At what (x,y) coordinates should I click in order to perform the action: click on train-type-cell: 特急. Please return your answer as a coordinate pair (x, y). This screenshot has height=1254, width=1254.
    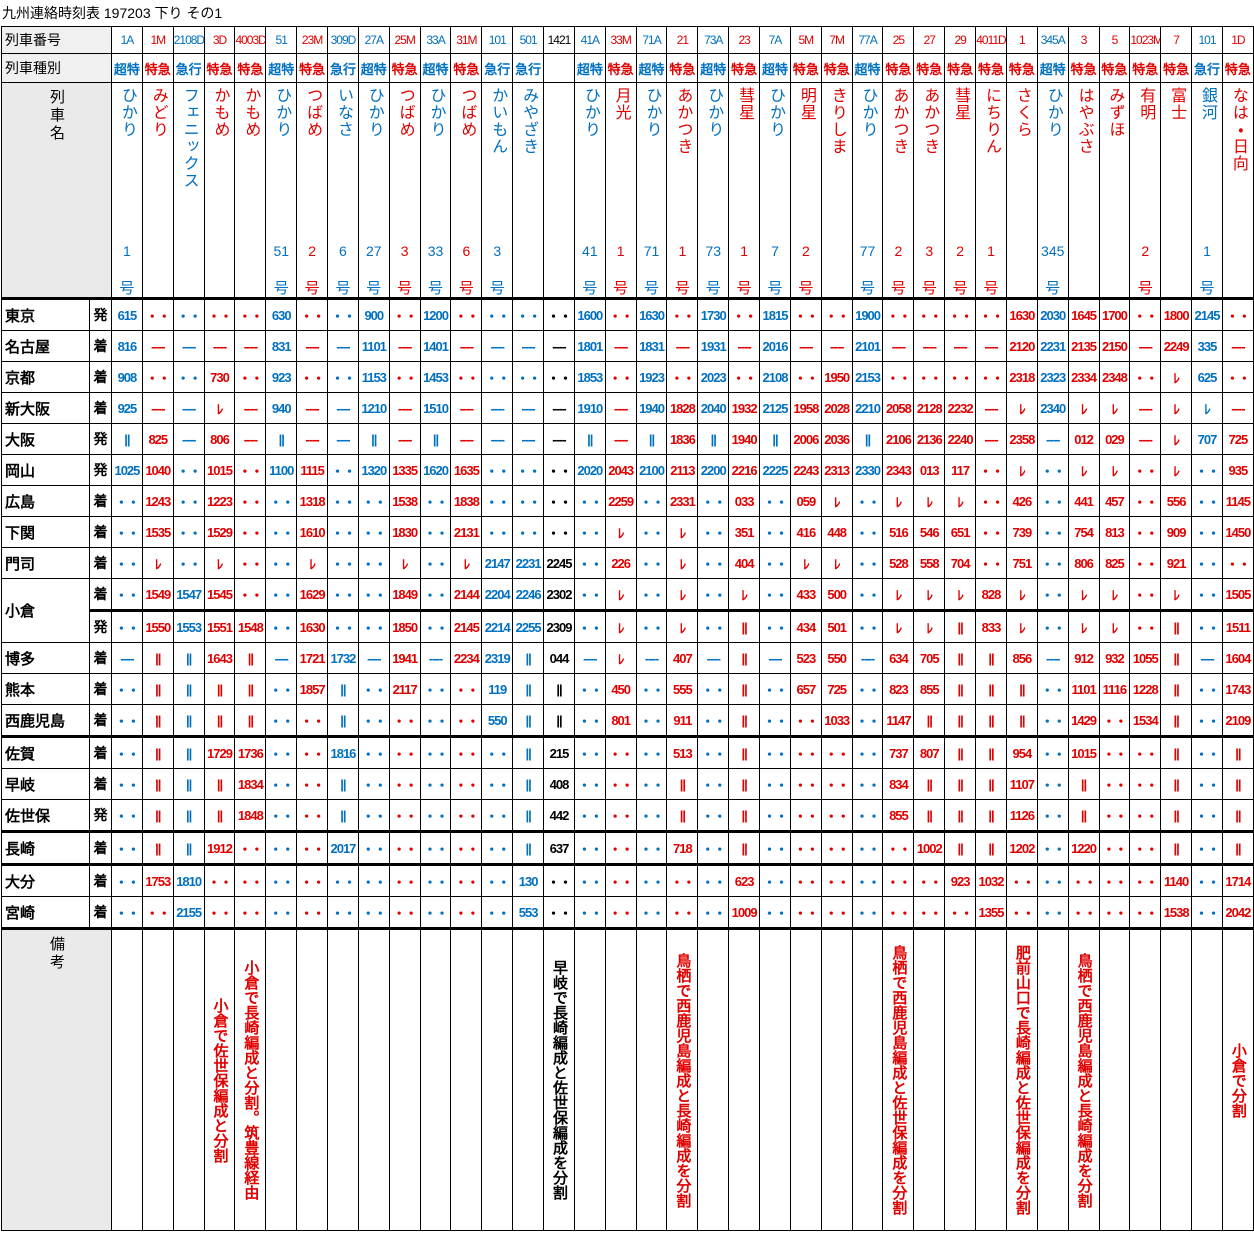
    Looking at the image, I should click on (466, 68).